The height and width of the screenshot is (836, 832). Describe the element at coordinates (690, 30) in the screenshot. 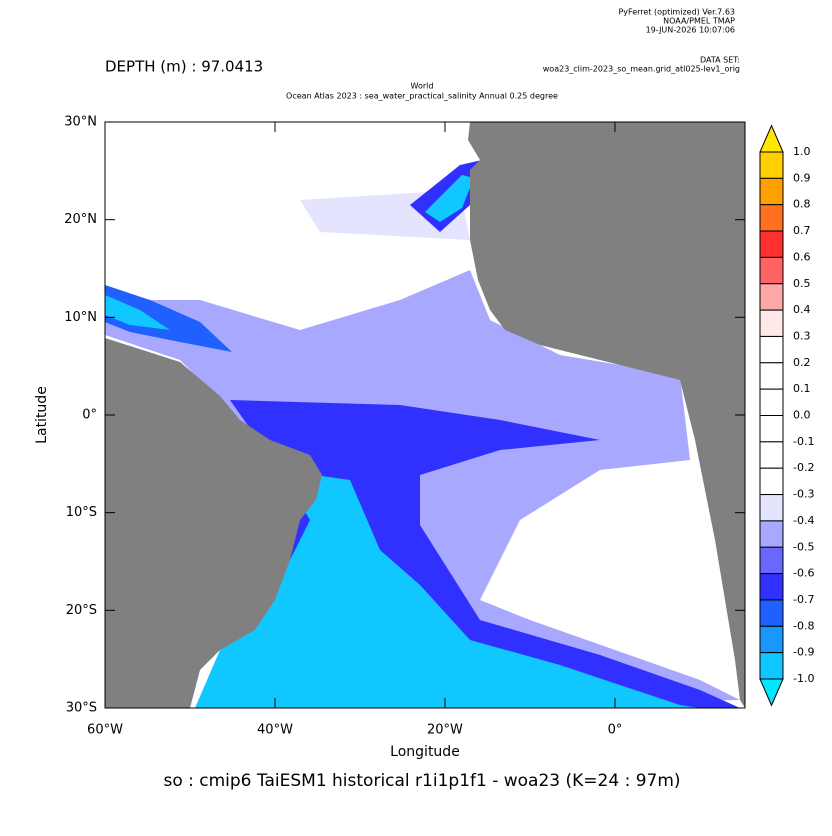

I see `date: 19-JUN-2026 10:07:06` at that location.